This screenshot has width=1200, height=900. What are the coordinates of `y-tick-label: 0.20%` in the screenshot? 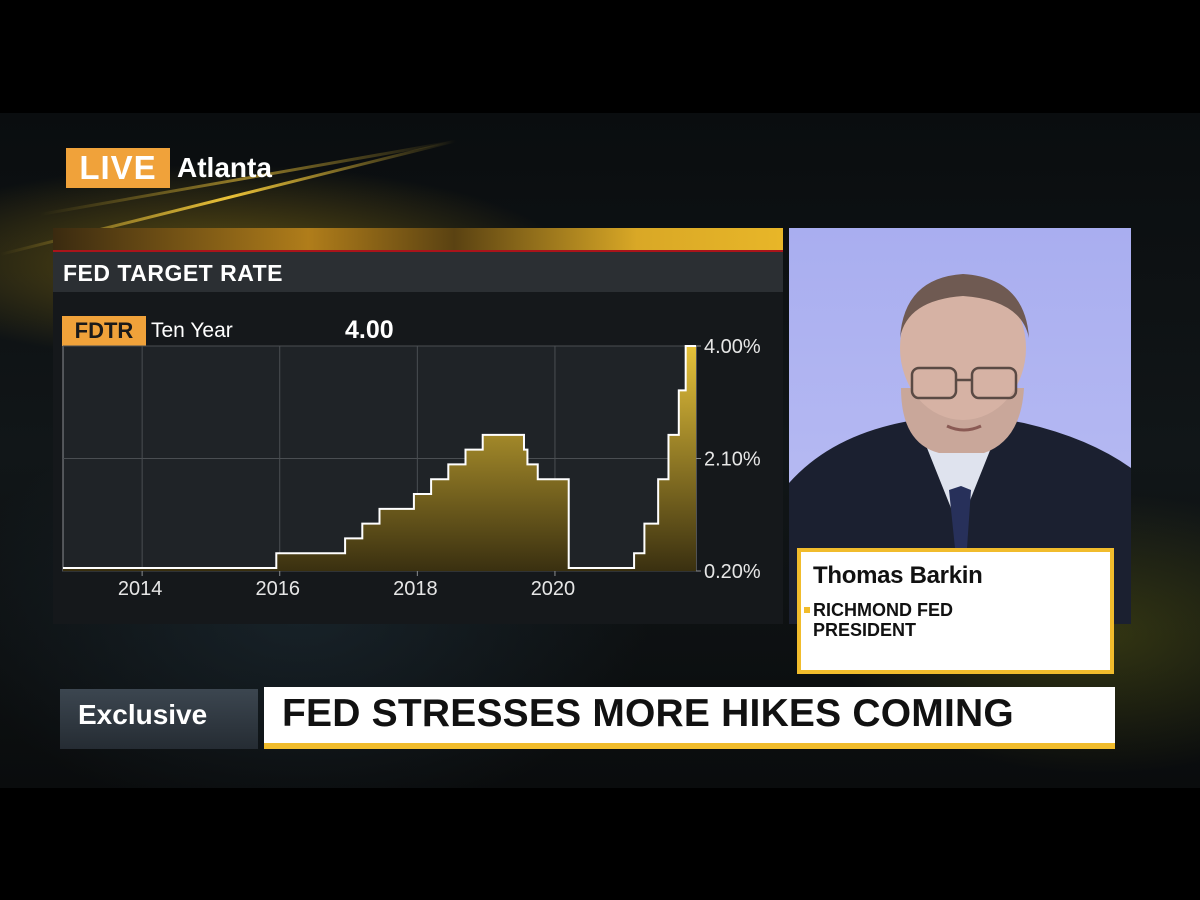 It's located at (732, 572).